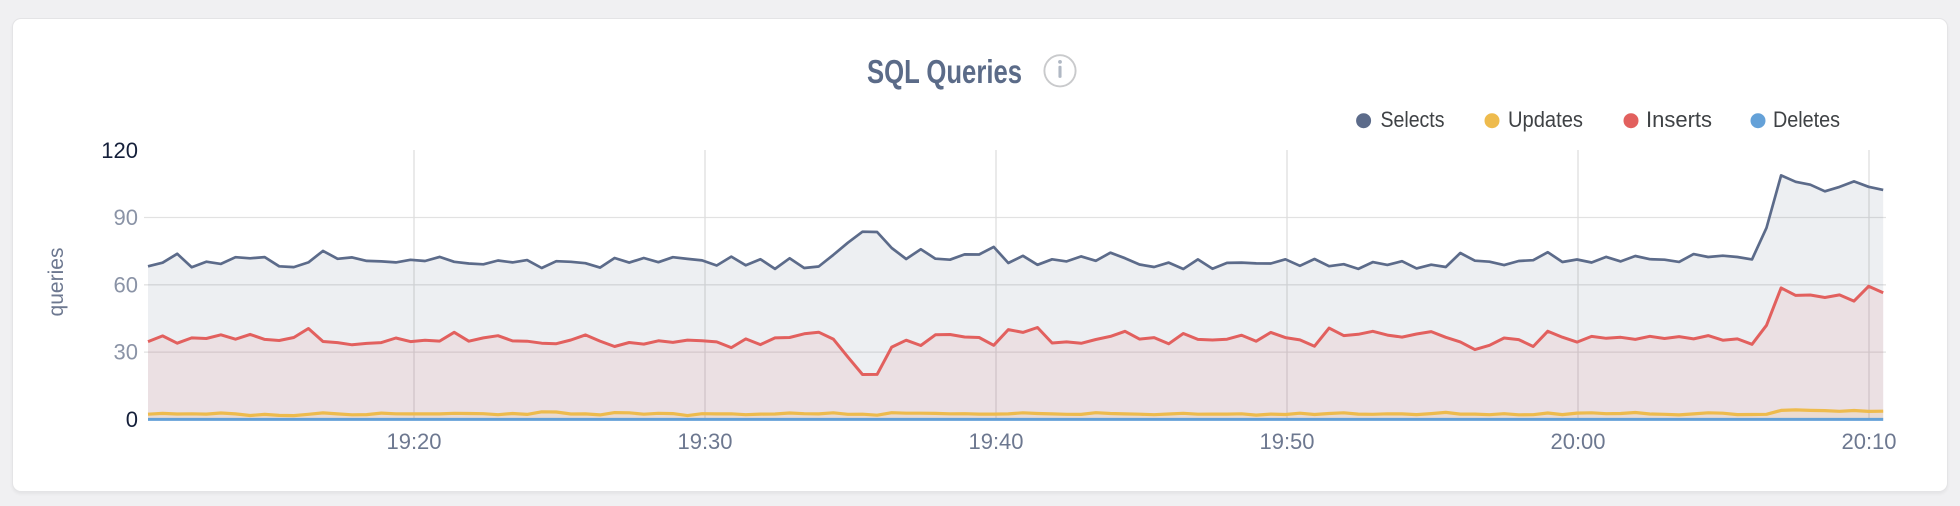 This screenshot has width=1960, height=506. Describe the element at coordinates (126, 352) in the screenshot. I see `svg-text: 30` at that location.